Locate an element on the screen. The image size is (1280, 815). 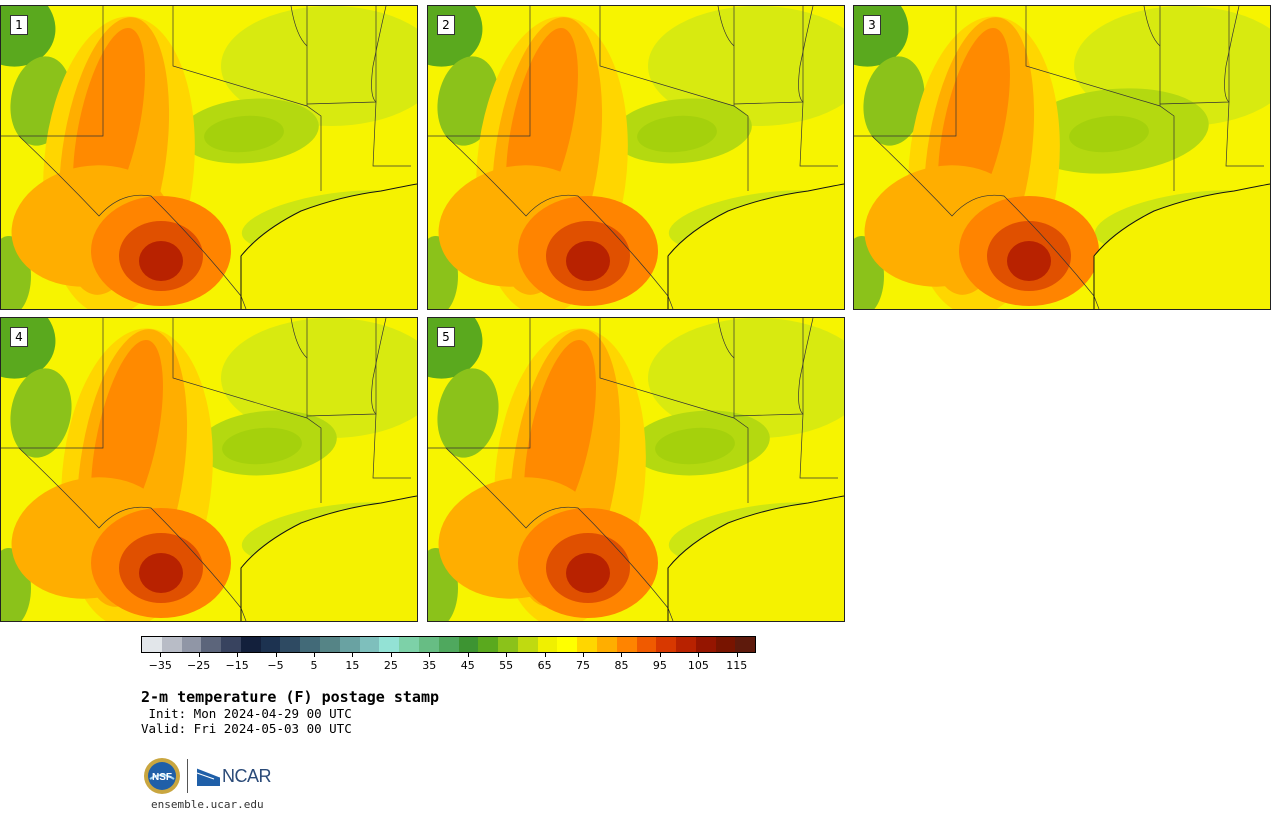
colorbar-tick-label: 15 is located at coordinates (352, 665).